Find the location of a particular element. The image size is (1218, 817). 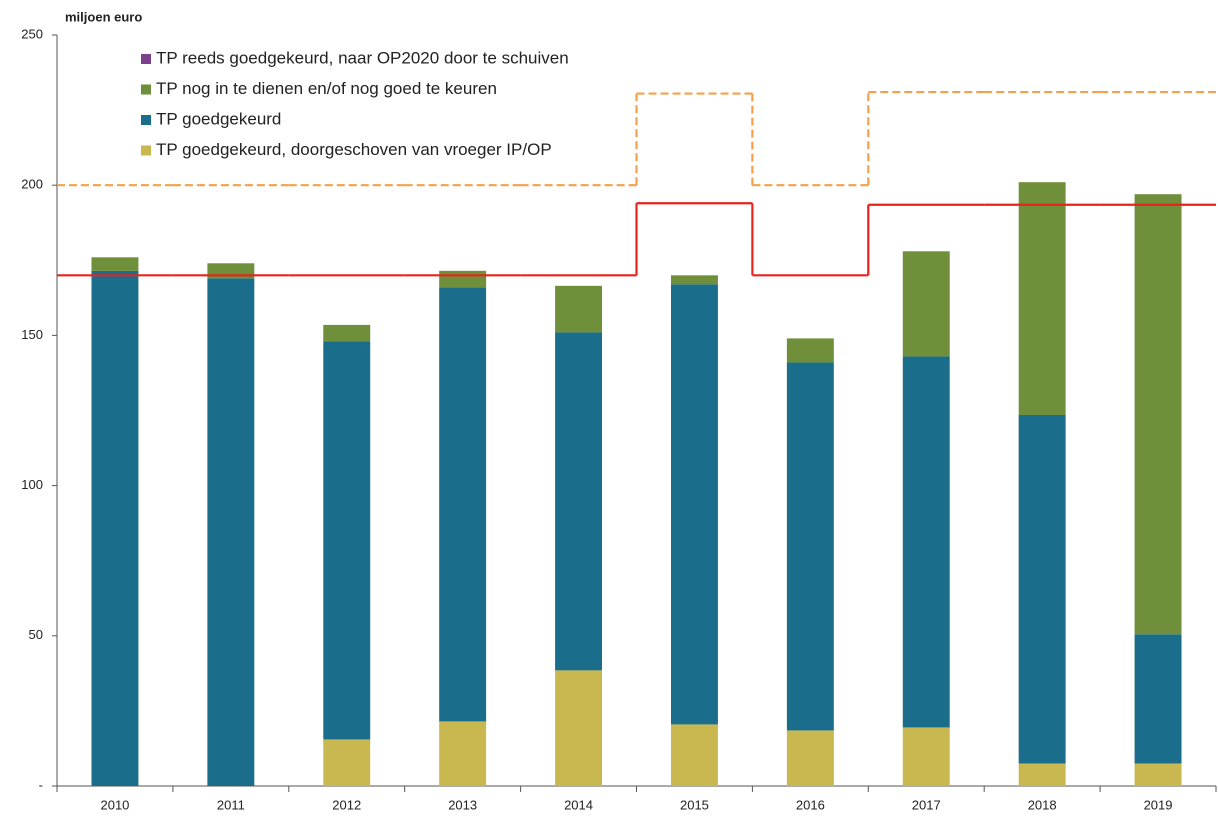

y-tick-label: - is located at coordinates (41, 784).